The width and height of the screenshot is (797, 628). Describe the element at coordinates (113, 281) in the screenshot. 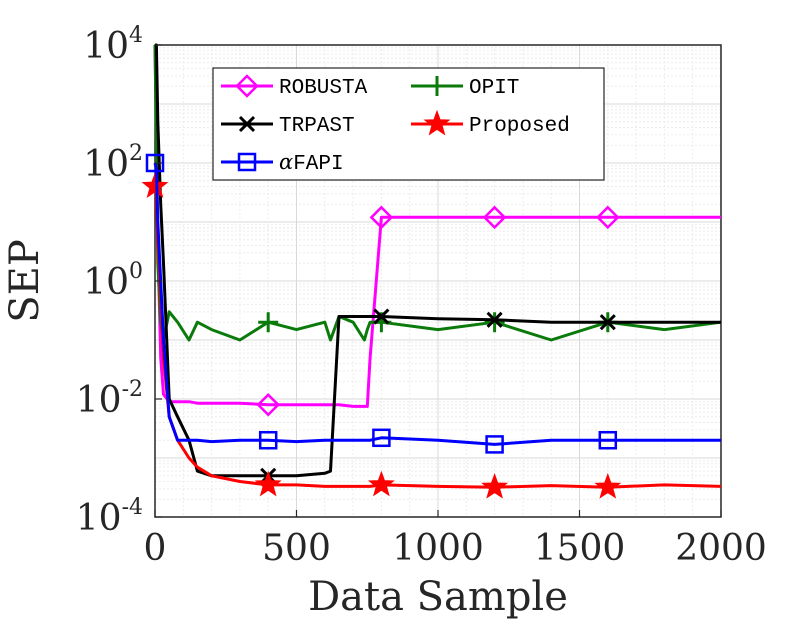

I see `y-tick-label: 10⁰` at that location.